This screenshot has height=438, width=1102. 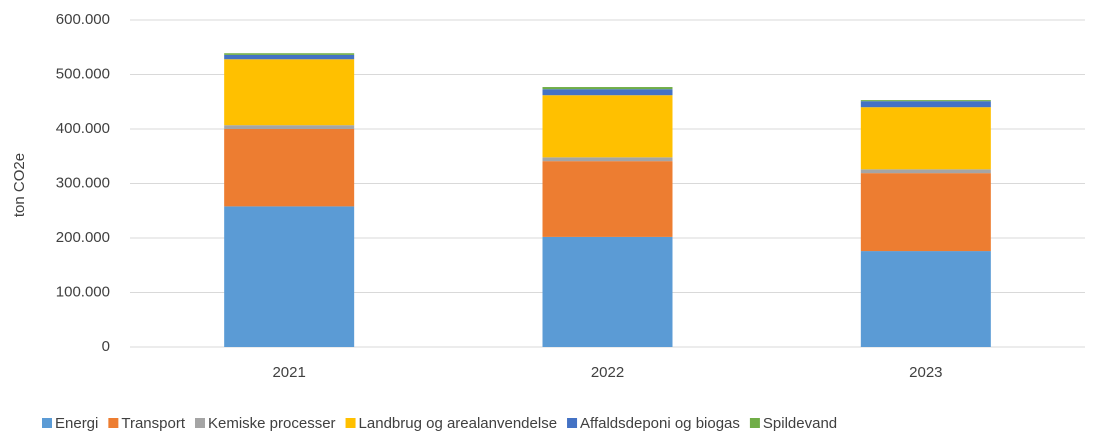 I want to click on legend-label: Landbrug og arealanvendelse, so click(x=458, y=423).